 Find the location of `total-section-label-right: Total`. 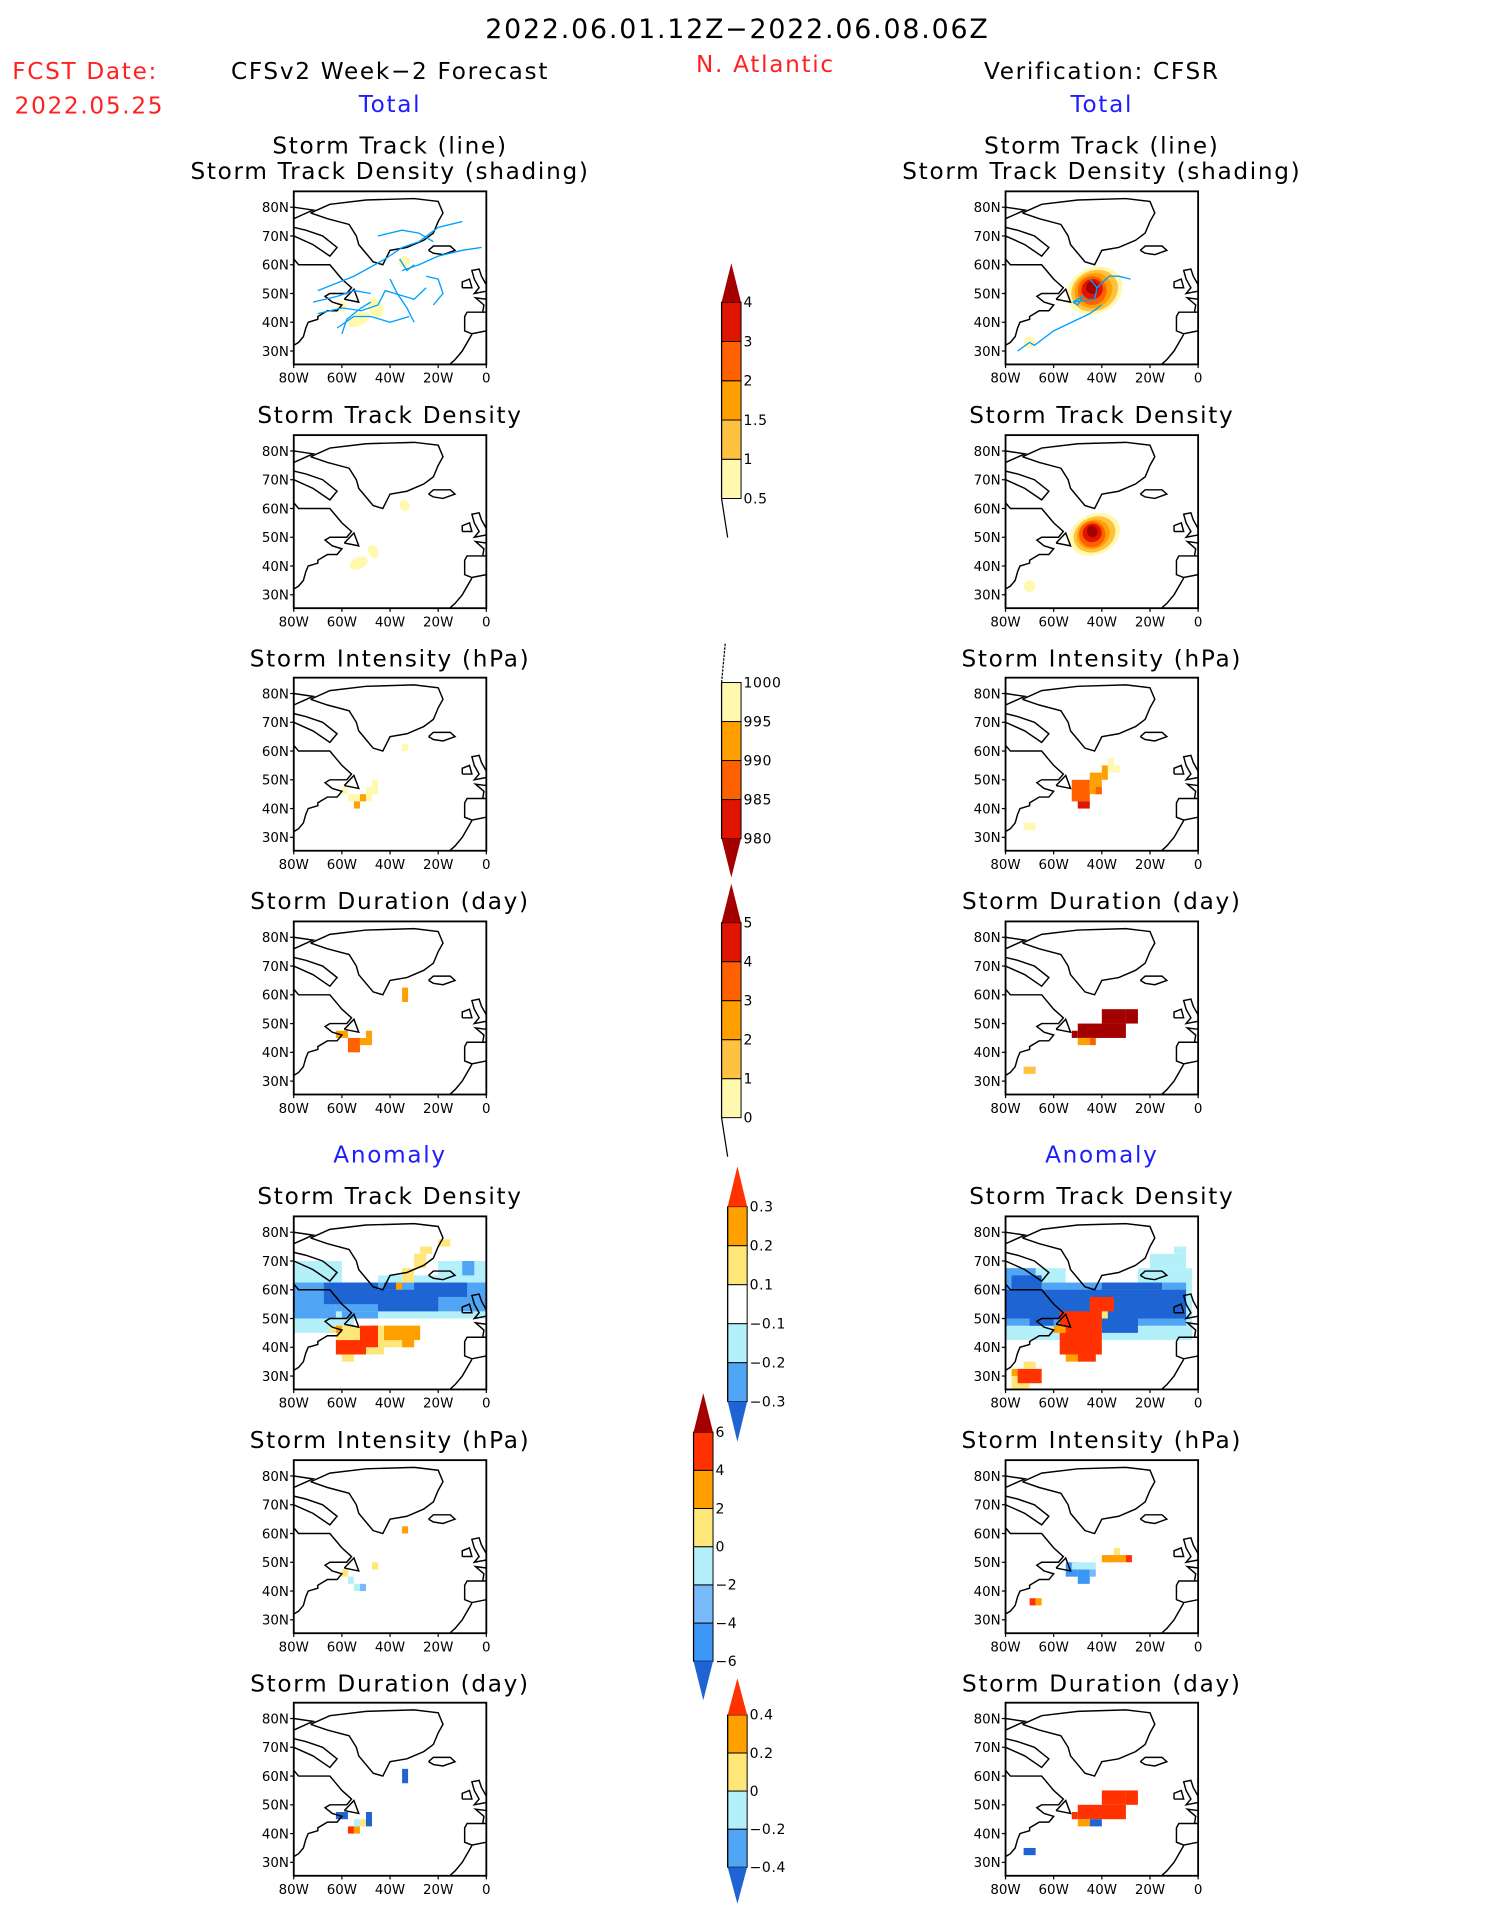

total-section-label-right: Total is located at coordinates (1102, 105).